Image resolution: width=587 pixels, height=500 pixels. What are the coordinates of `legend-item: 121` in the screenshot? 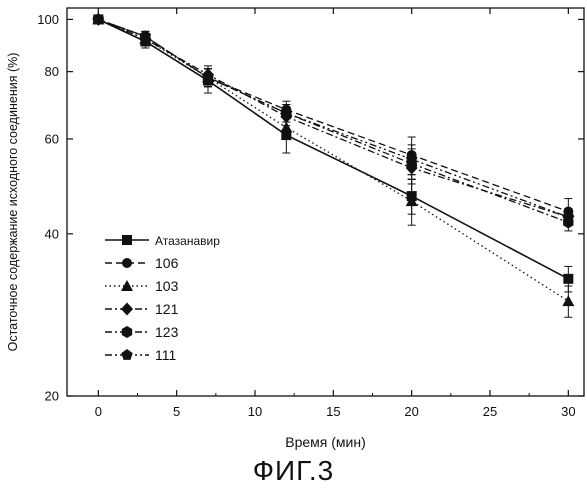 It's located at (142, 309).